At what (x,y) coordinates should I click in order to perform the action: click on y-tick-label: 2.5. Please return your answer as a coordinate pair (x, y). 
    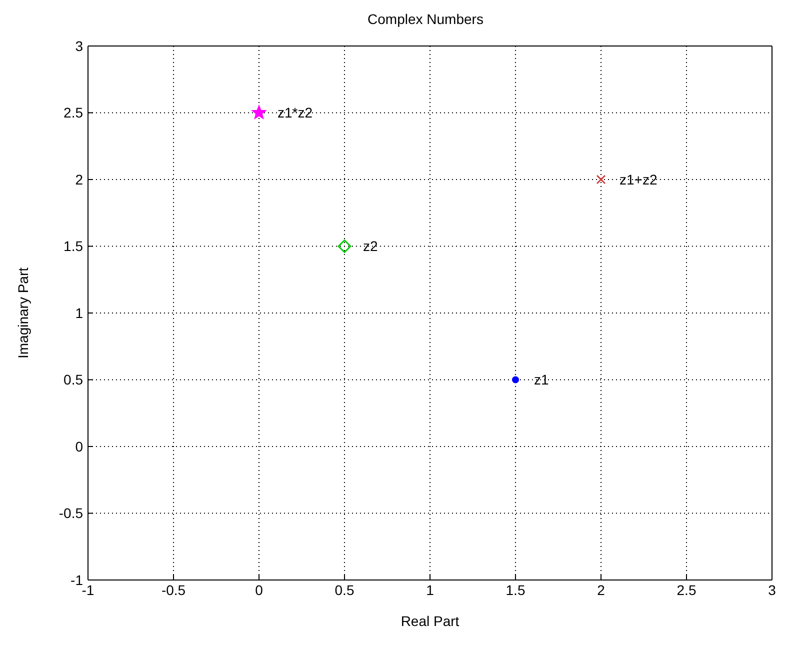
    Looking at the image, I should click on (74, 112).